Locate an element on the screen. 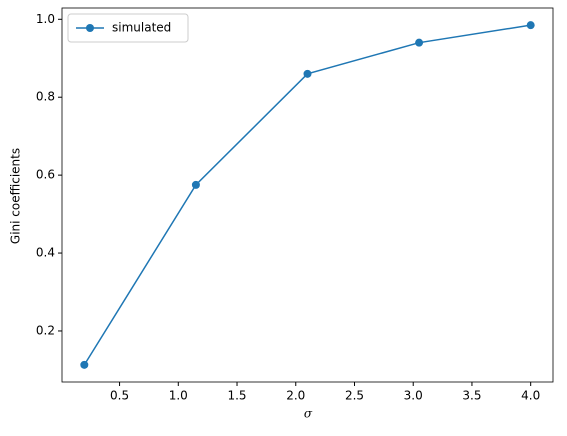  legend-box is located at coordinates (128, 28).